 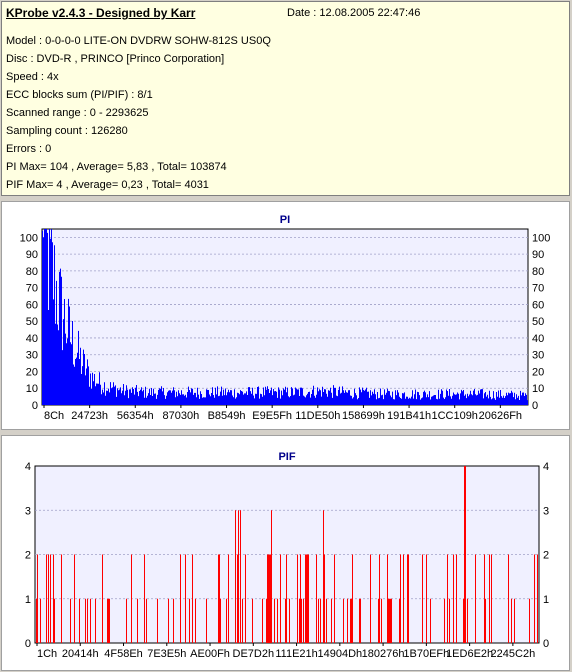 What do you see at coordinates (546, 556) in the screenshot?
I see `y-tick-label-right: 2` at bounding box center [546, 556].